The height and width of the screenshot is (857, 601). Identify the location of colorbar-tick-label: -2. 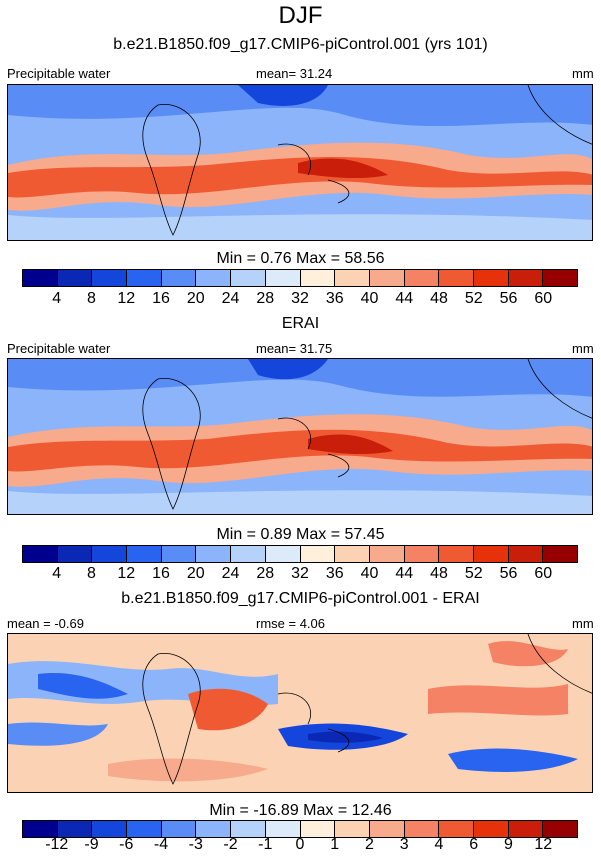
(230, 844).